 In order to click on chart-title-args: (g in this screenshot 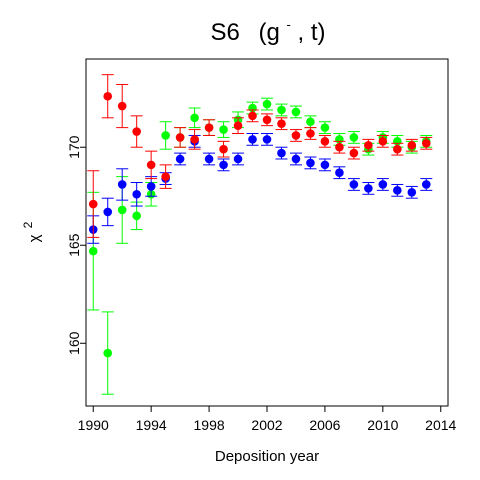, I will do `click(269, 32)`.